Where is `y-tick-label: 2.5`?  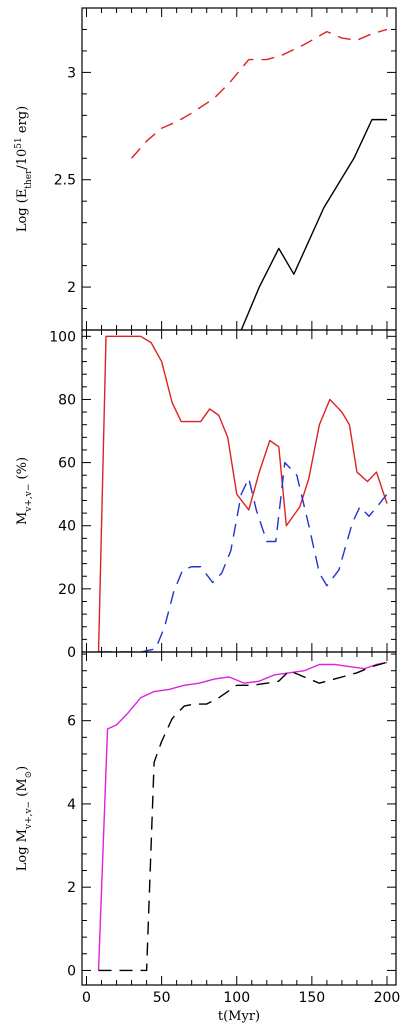
y-tick-label: 2.5 is located at coordinates (65, 181).